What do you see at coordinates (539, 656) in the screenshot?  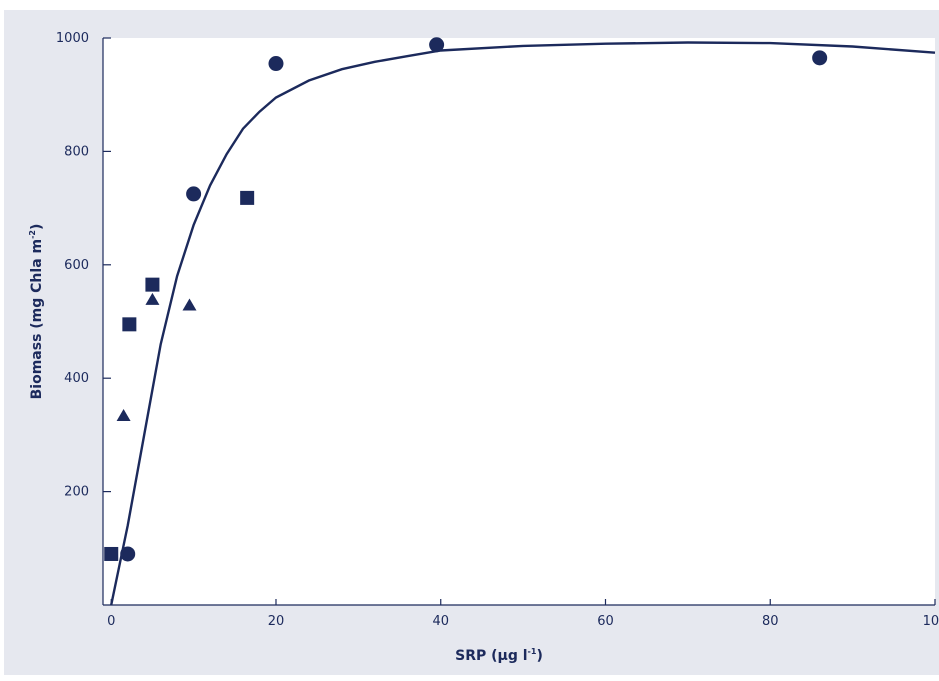 I see `x-axis-label-end: )` at bounding box center [539, 656].